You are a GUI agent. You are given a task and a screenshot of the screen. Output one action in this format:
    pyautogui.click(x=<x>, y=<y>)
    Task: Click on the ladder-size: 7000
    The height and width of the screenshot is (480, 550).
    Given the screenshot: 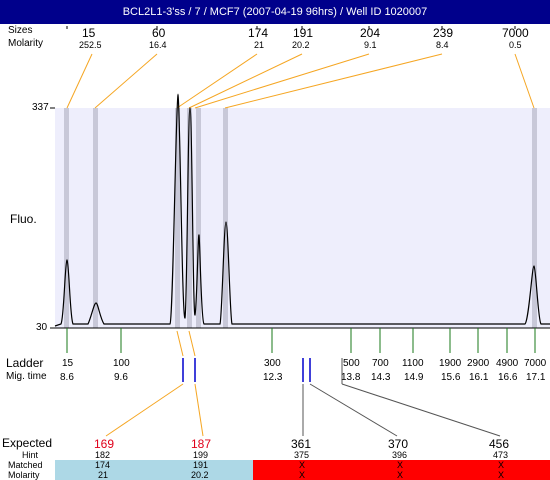 What is the action you would take?
    pyautogui.click(x=535, y=363)
    